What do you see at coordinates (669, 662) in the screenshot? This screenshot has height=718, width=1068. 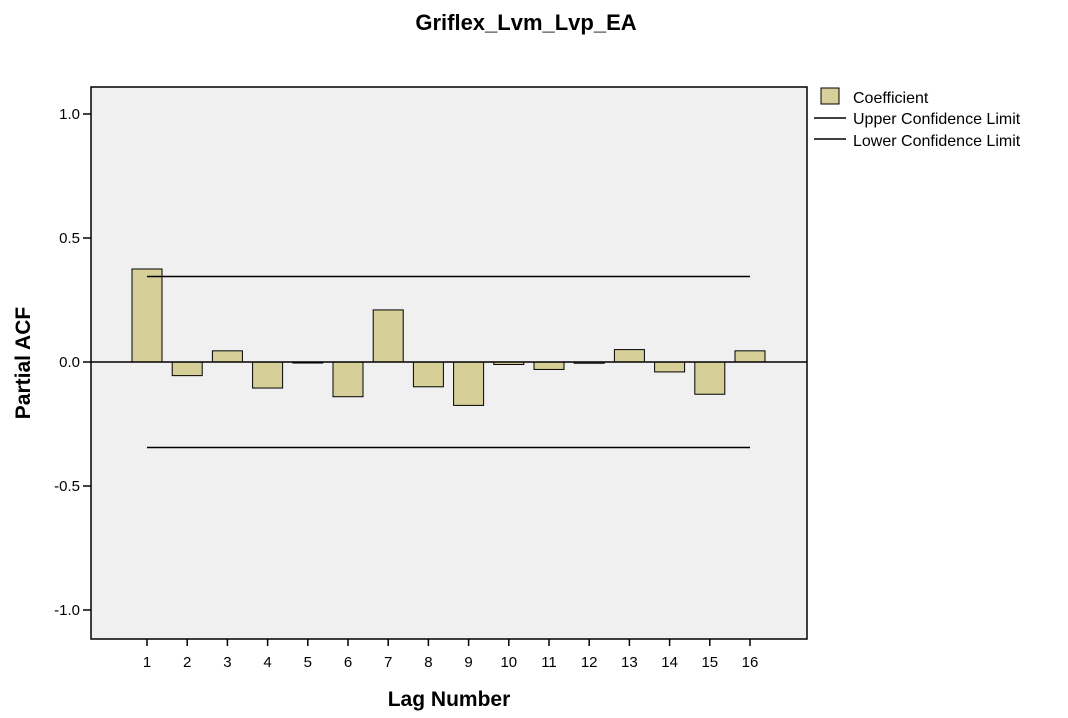 I see `x-tick-label: 14` at bounding box center [669, 662].